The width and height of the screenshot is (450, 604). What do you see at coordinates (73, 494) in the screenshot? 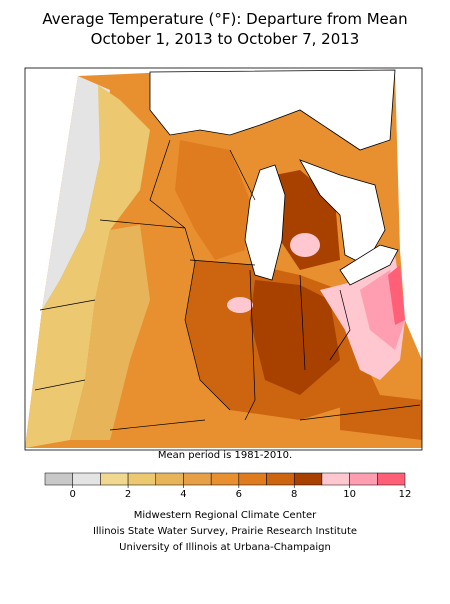
I see `legend-tick-label: 0` at bounding box center [73, 494].